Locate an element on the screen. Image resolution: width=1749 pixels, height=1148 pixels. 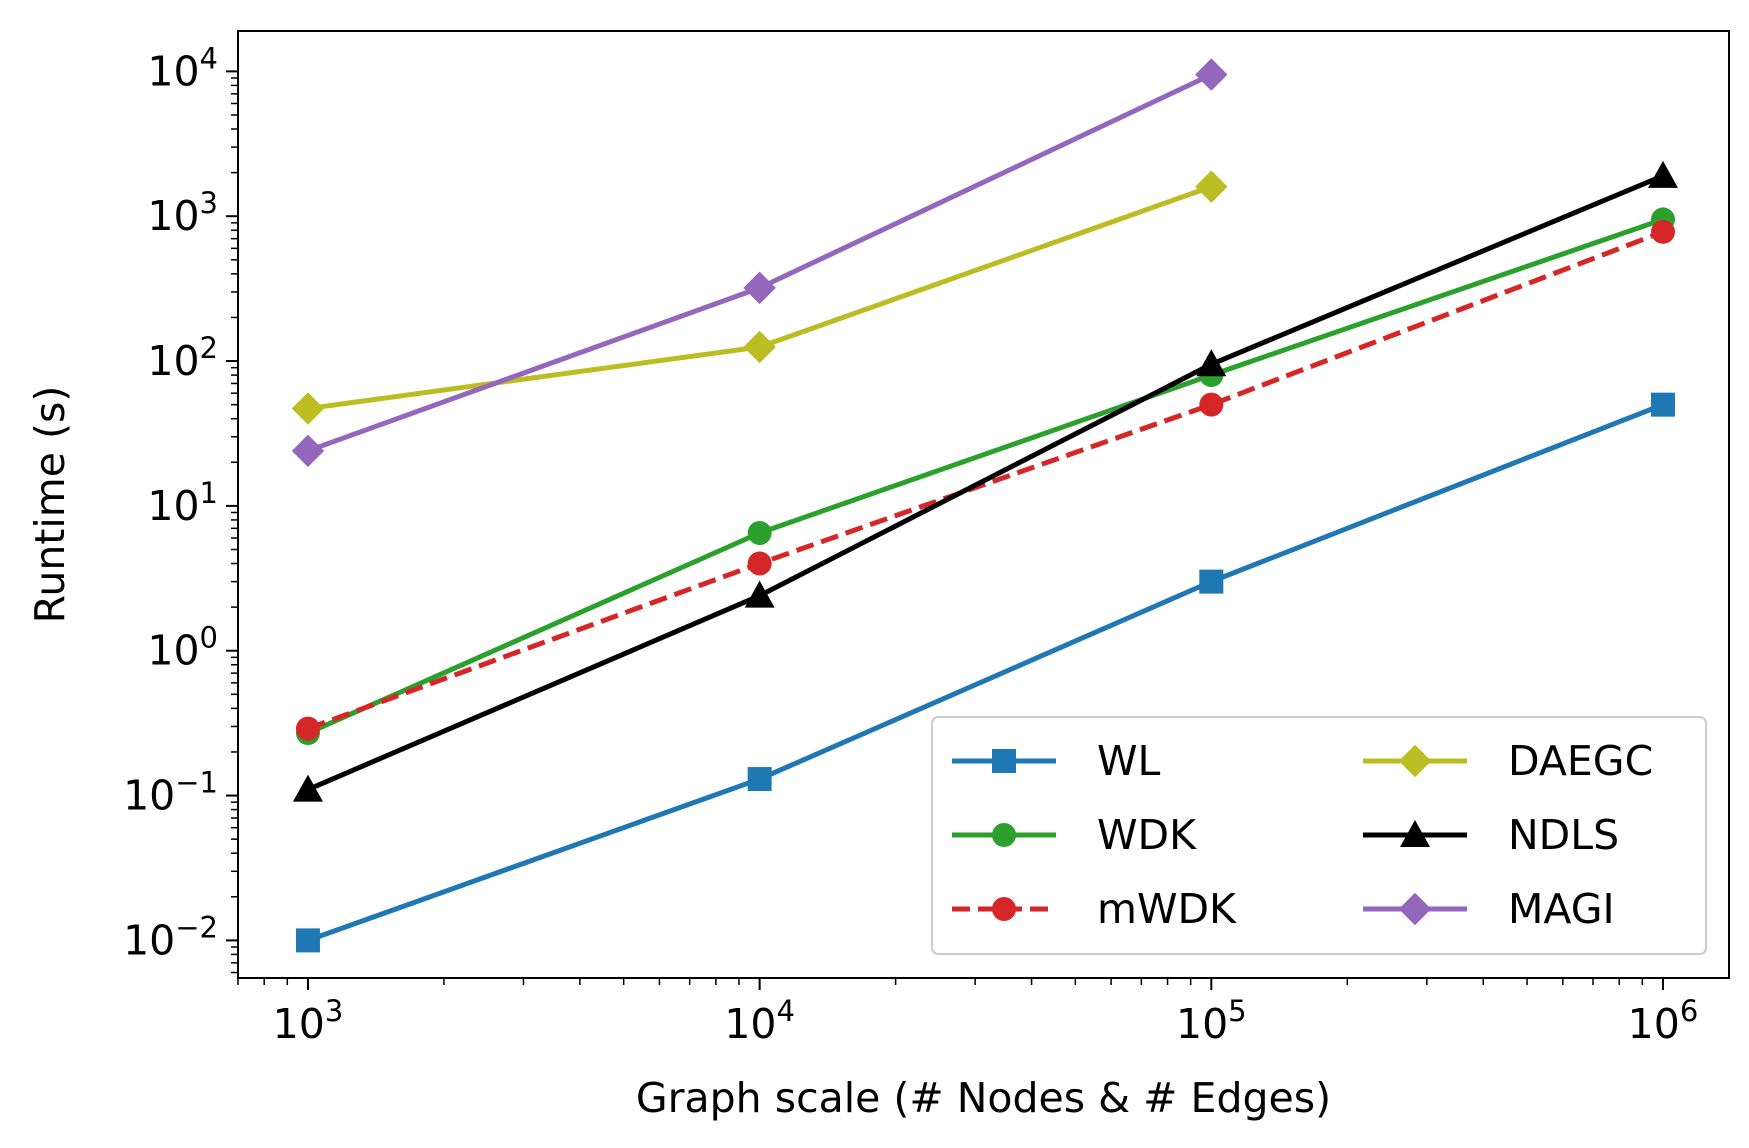
y-tick-label: 10¹ is located at coordinates (182, 503).